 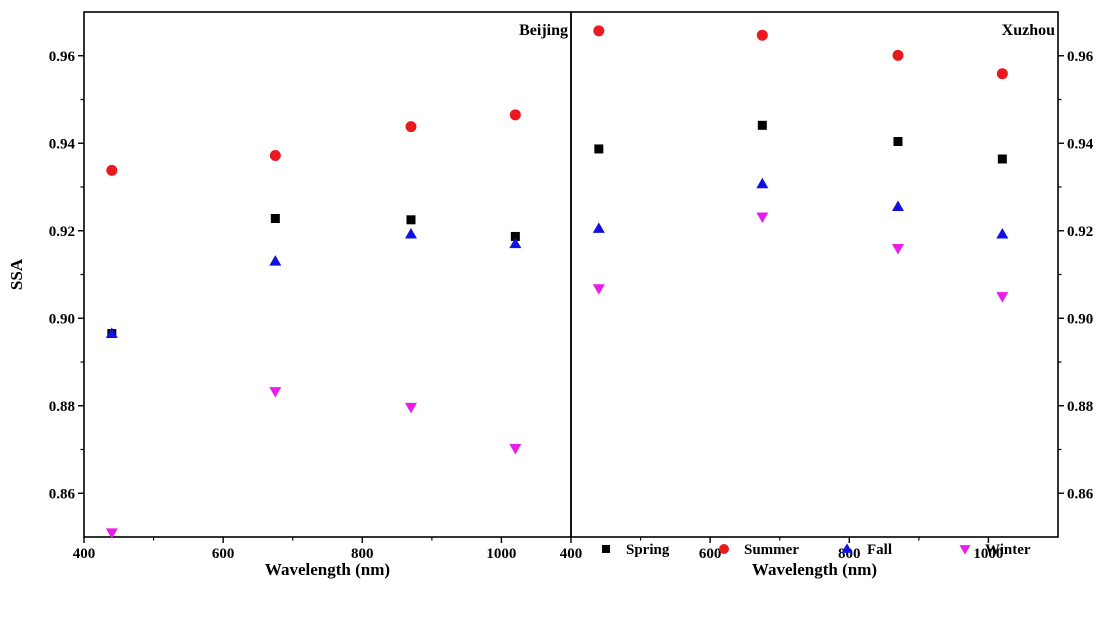 I want to click on legend-marker-summer, so click(x=724, y=549).